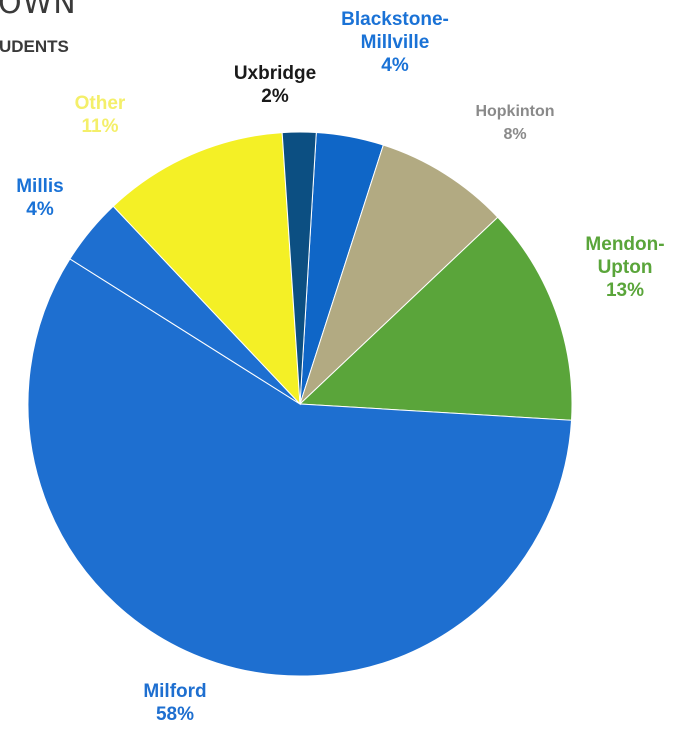  I want to click on label-other-value: 11%, so click(100, 126).